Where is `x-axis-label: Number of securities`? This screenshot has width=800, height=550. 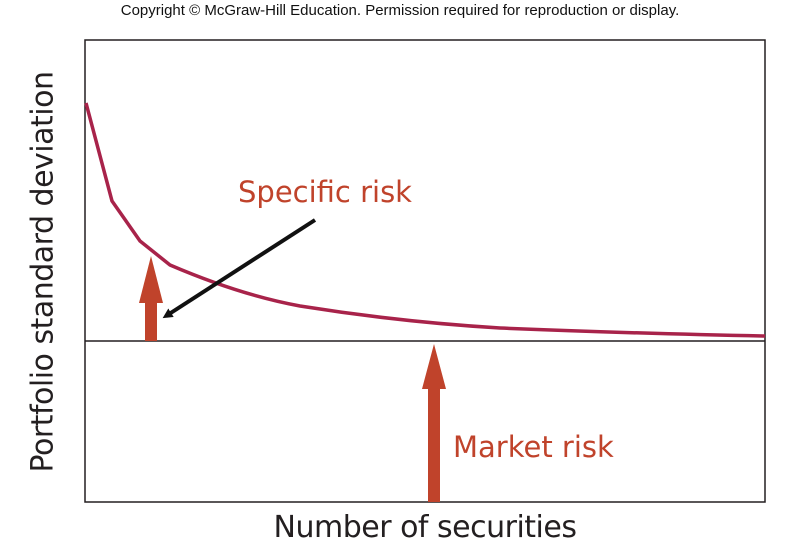 x-axis-label: Number of securities is located at coordinates (425, 527).